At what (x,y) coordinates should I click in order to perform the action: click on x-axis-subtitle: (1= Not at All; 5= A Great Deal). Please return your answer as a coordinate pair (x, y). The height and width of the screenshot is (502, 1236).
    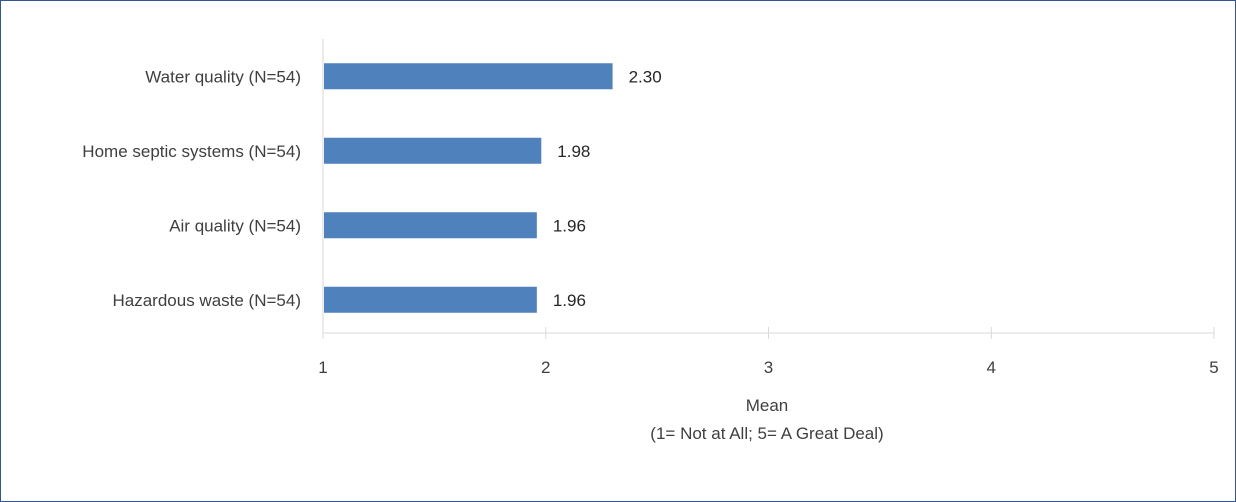
    Looking at the image, I should click on (766, 433).